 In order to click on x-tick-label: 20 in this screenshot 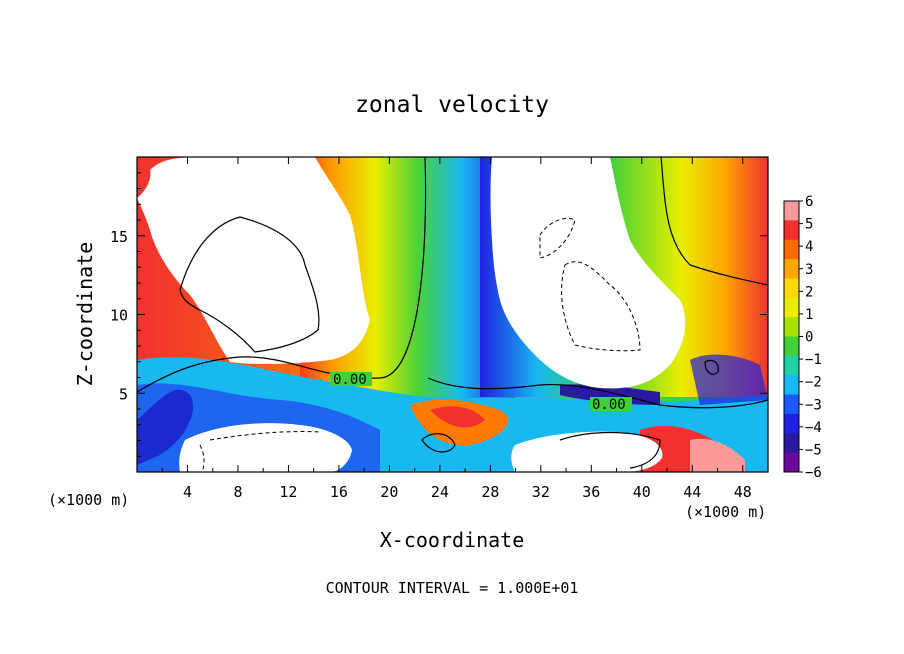, I will do `click(389, 492)`.